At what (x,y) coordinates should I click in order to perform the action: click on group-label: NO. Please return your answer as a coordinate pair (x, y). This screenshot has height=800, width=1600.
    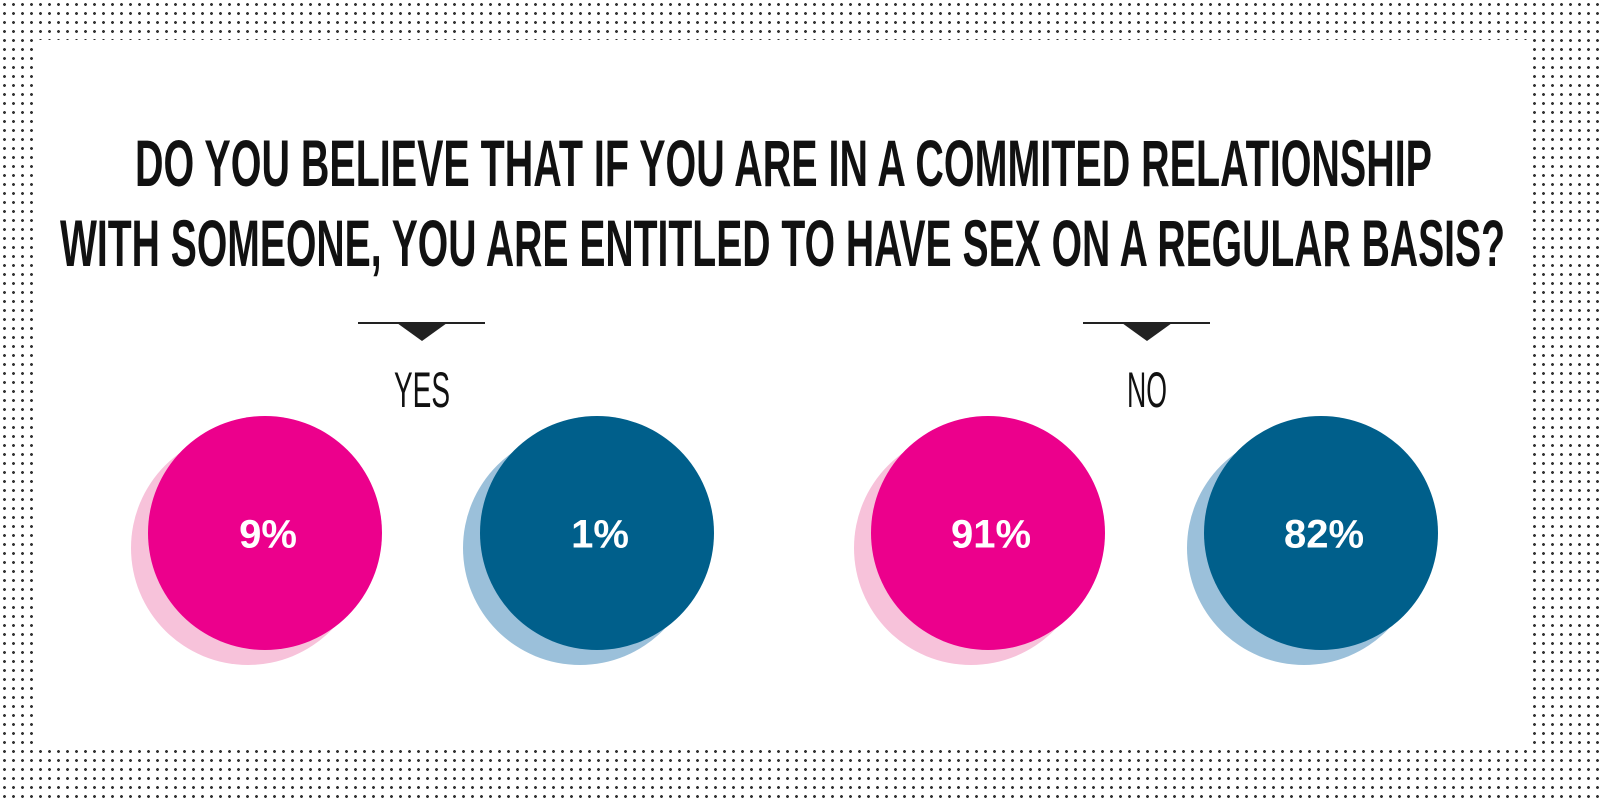
    Looking at the image, I should click on (1147, 390).